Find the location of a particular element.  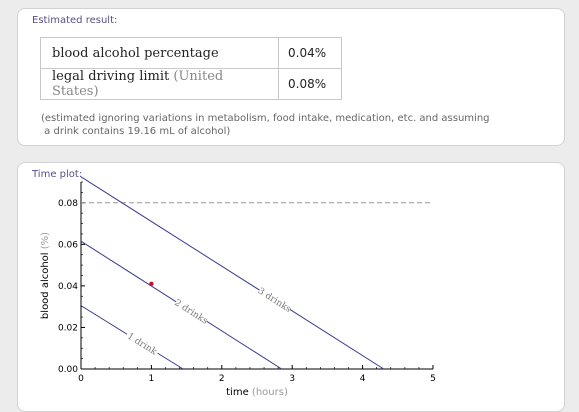

y-tick-label: 0.06 is located at coordinates (68, 245).